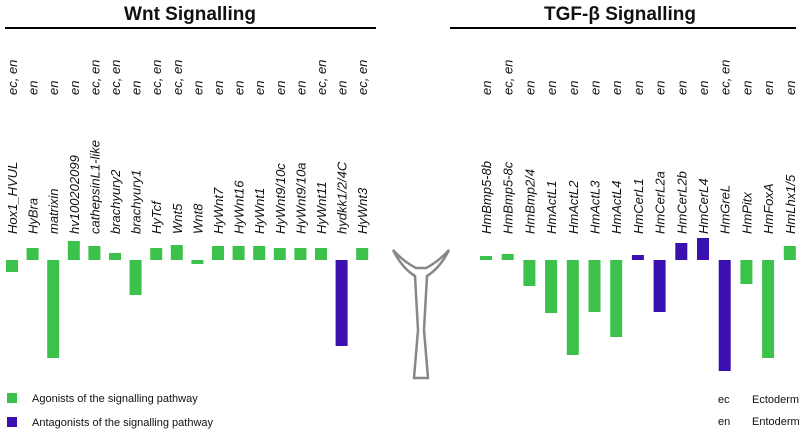 This screenshot has width=800, height=432. I want to click on gene-label: Wnt5, so click(177, 218).